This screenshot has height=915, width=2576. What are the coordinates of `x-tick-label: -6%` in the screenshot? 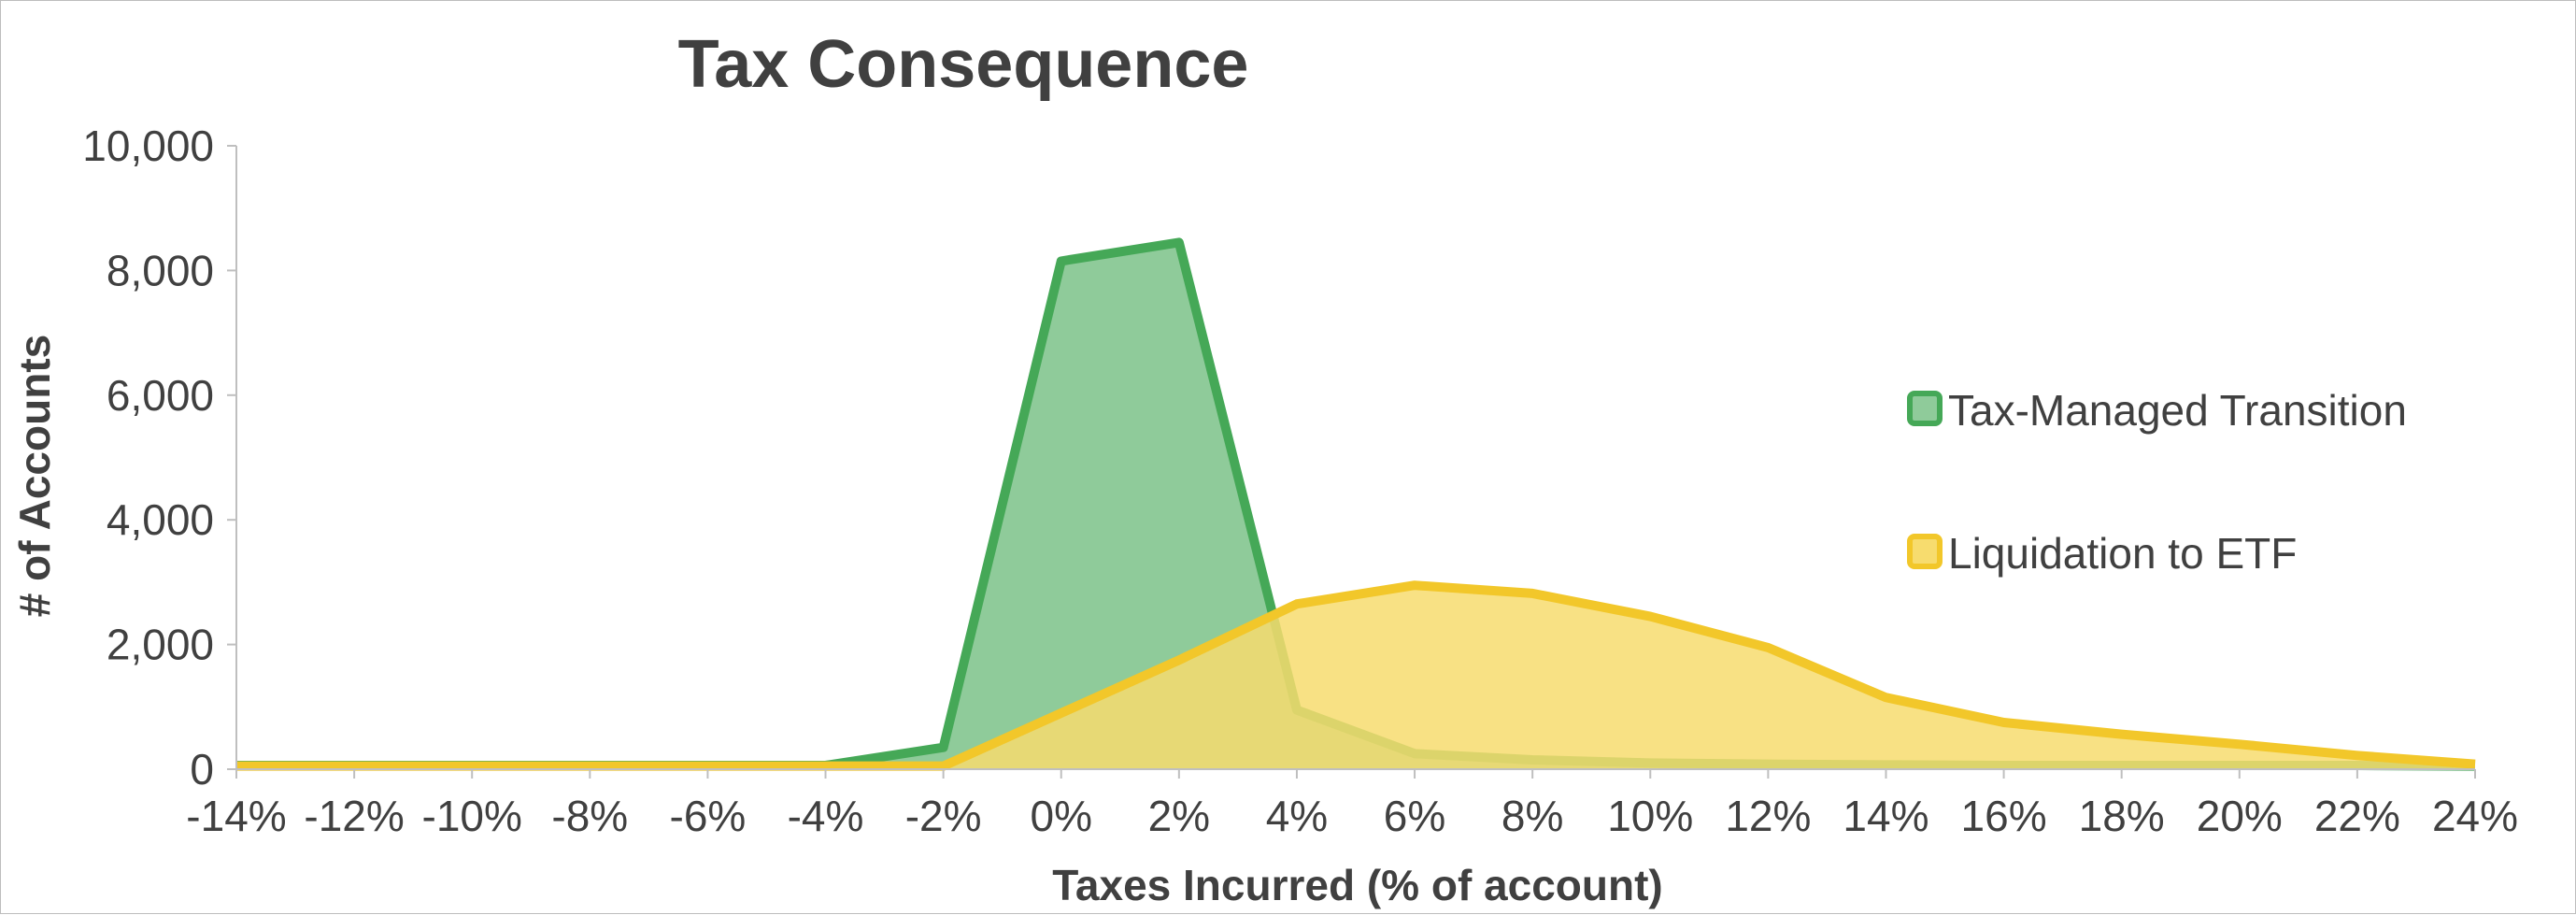 It's located at (708, 816).